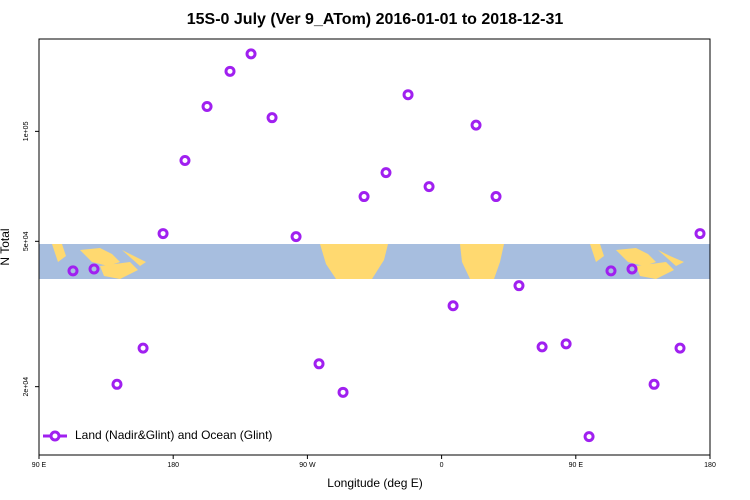 This screenshot has height=500, width=750. I want to click on y-tick-label: 1e+05, so click(26, 131).